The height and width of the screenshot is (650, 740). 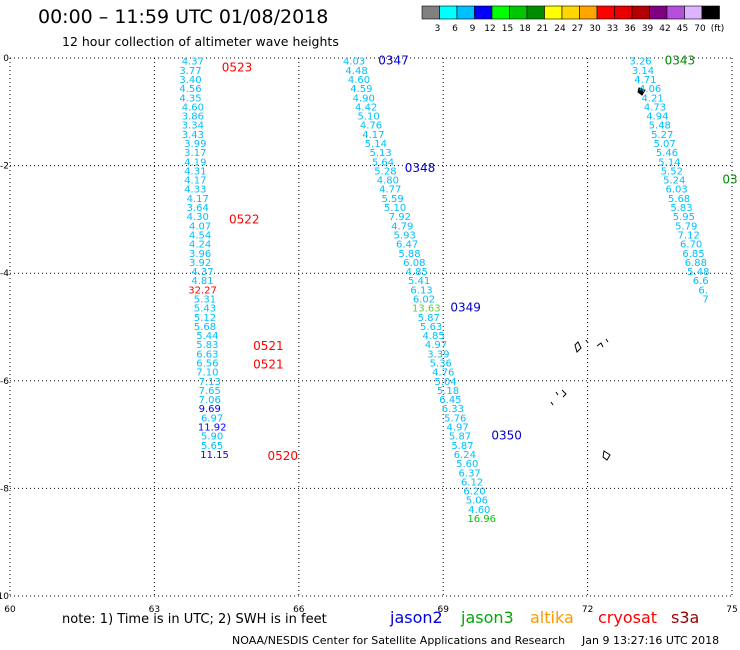 I want to click on swh-value: 3.86, so click(x=193, y=117).